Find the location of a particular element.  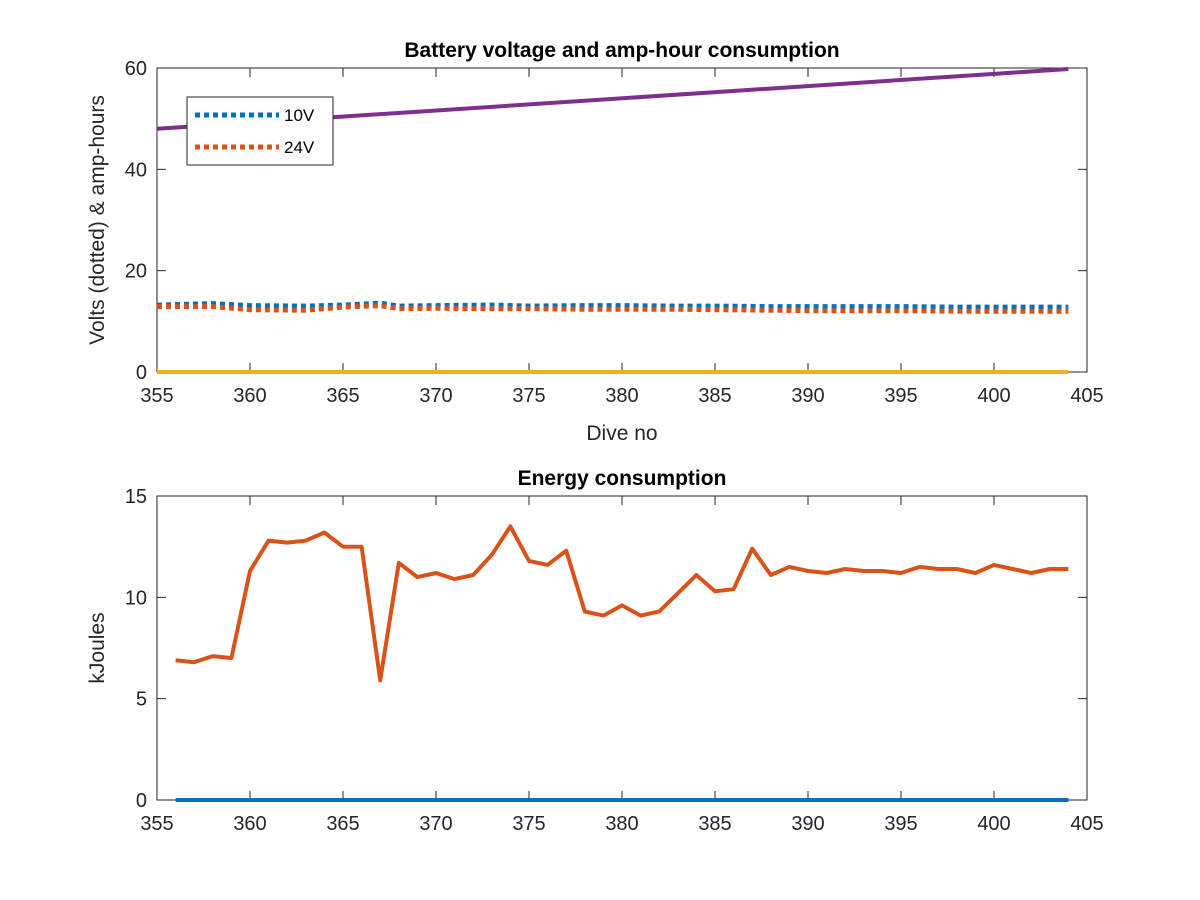

voltage-chart-title: Battery voltage and amp-hour consumption is located at coordinates (621, 50).